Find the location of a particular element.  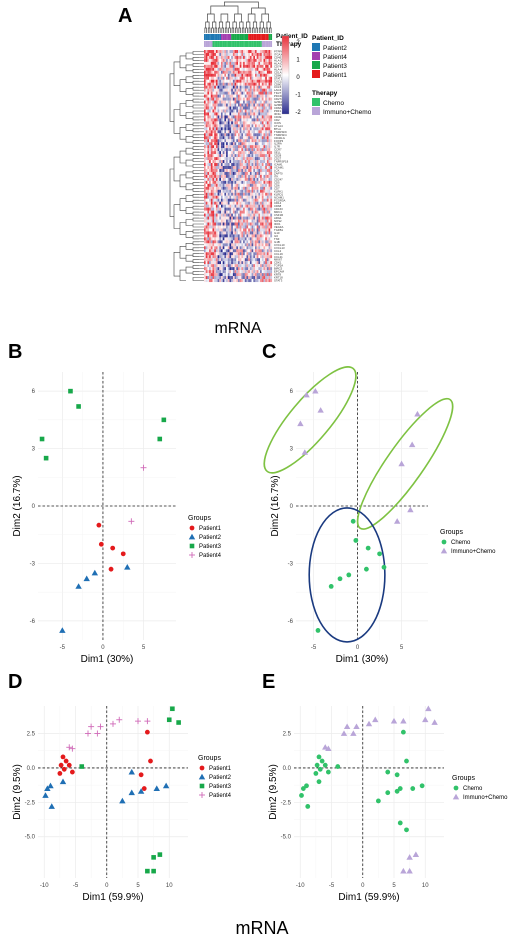

gene-label: CD7 is located at coordinates (277, 188).